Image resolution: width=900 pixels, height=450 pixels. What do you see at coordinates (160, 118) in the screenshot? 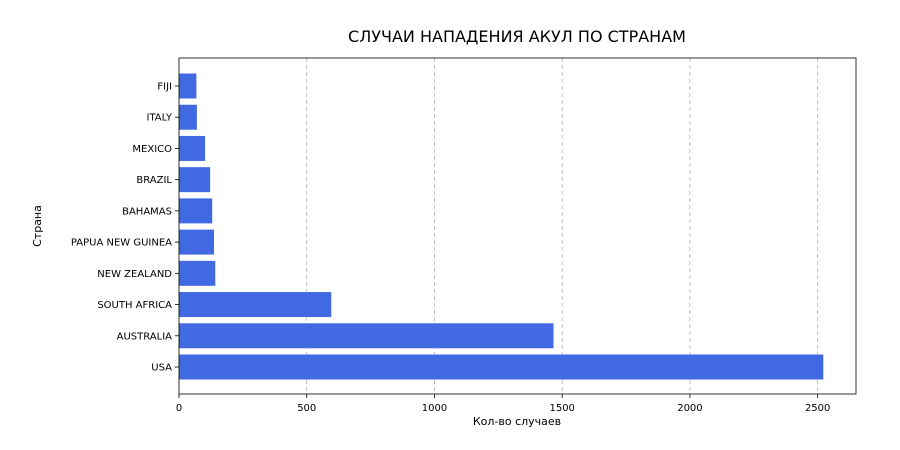
I see `y-tick-label: ITALY` at bounding box center [160, 118].